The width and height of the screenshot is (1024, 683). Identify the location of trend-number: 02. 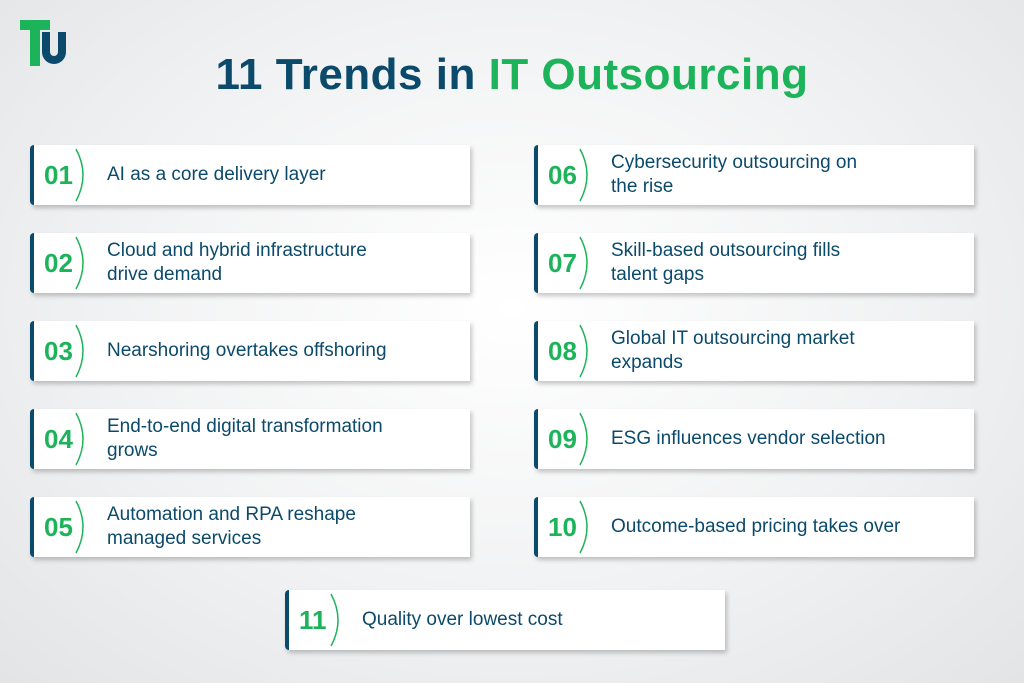
(58, 263).